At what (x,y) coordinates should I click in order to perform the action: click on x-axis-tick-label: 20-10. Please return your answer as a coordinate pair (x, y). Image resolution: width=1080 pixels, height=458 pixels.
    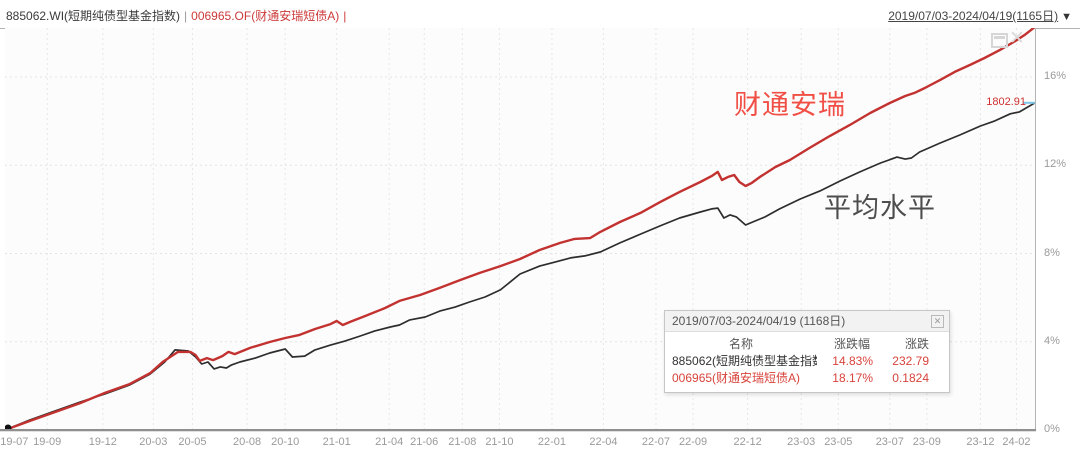
    Looking at the image, I should click on (285, 442).